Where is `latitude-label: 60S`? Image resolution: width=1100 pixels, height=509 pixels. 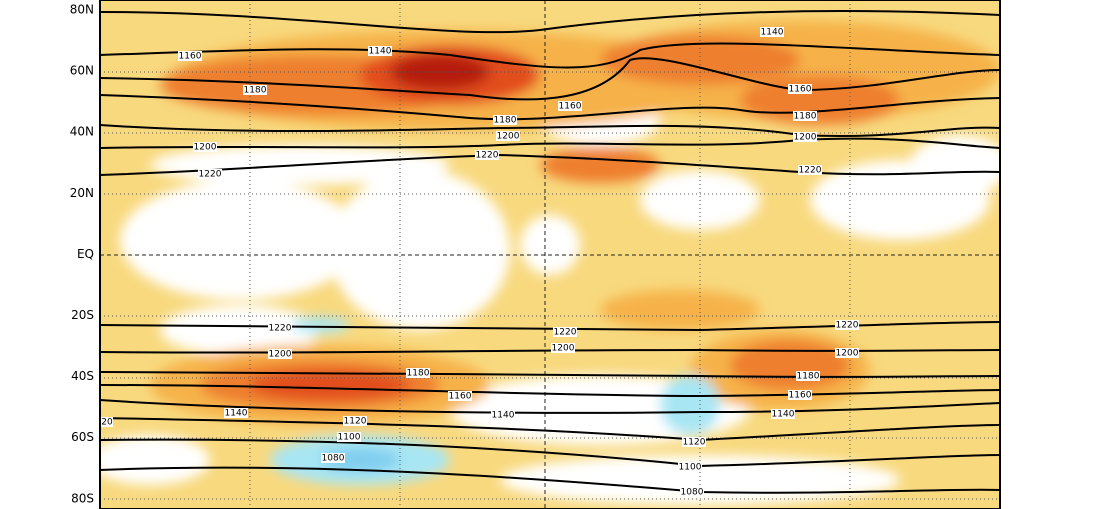
latitude-label: 60S is located at coordinates (82, 437).